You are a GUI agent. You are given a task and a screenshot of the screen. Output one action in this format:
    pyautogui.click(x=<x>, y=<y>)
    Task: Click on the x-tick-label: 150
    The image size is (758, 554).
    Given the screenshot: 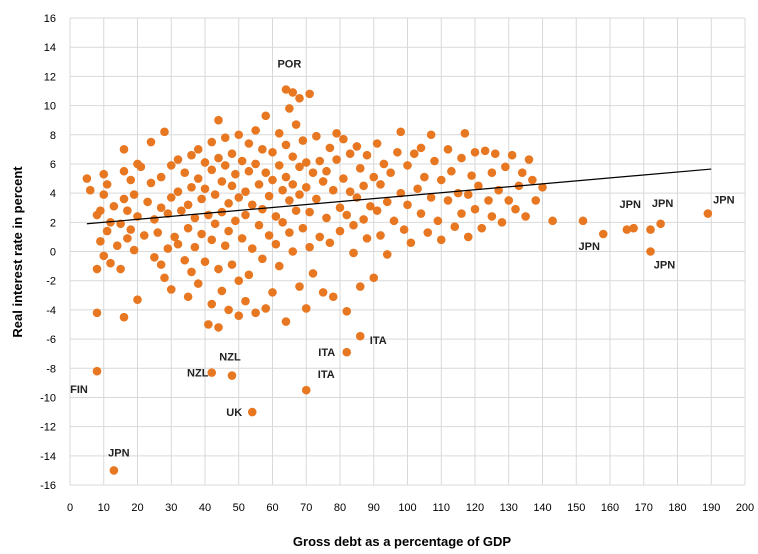 What is the action you would take?
    pyautogui.click(x=576, y=508)
    